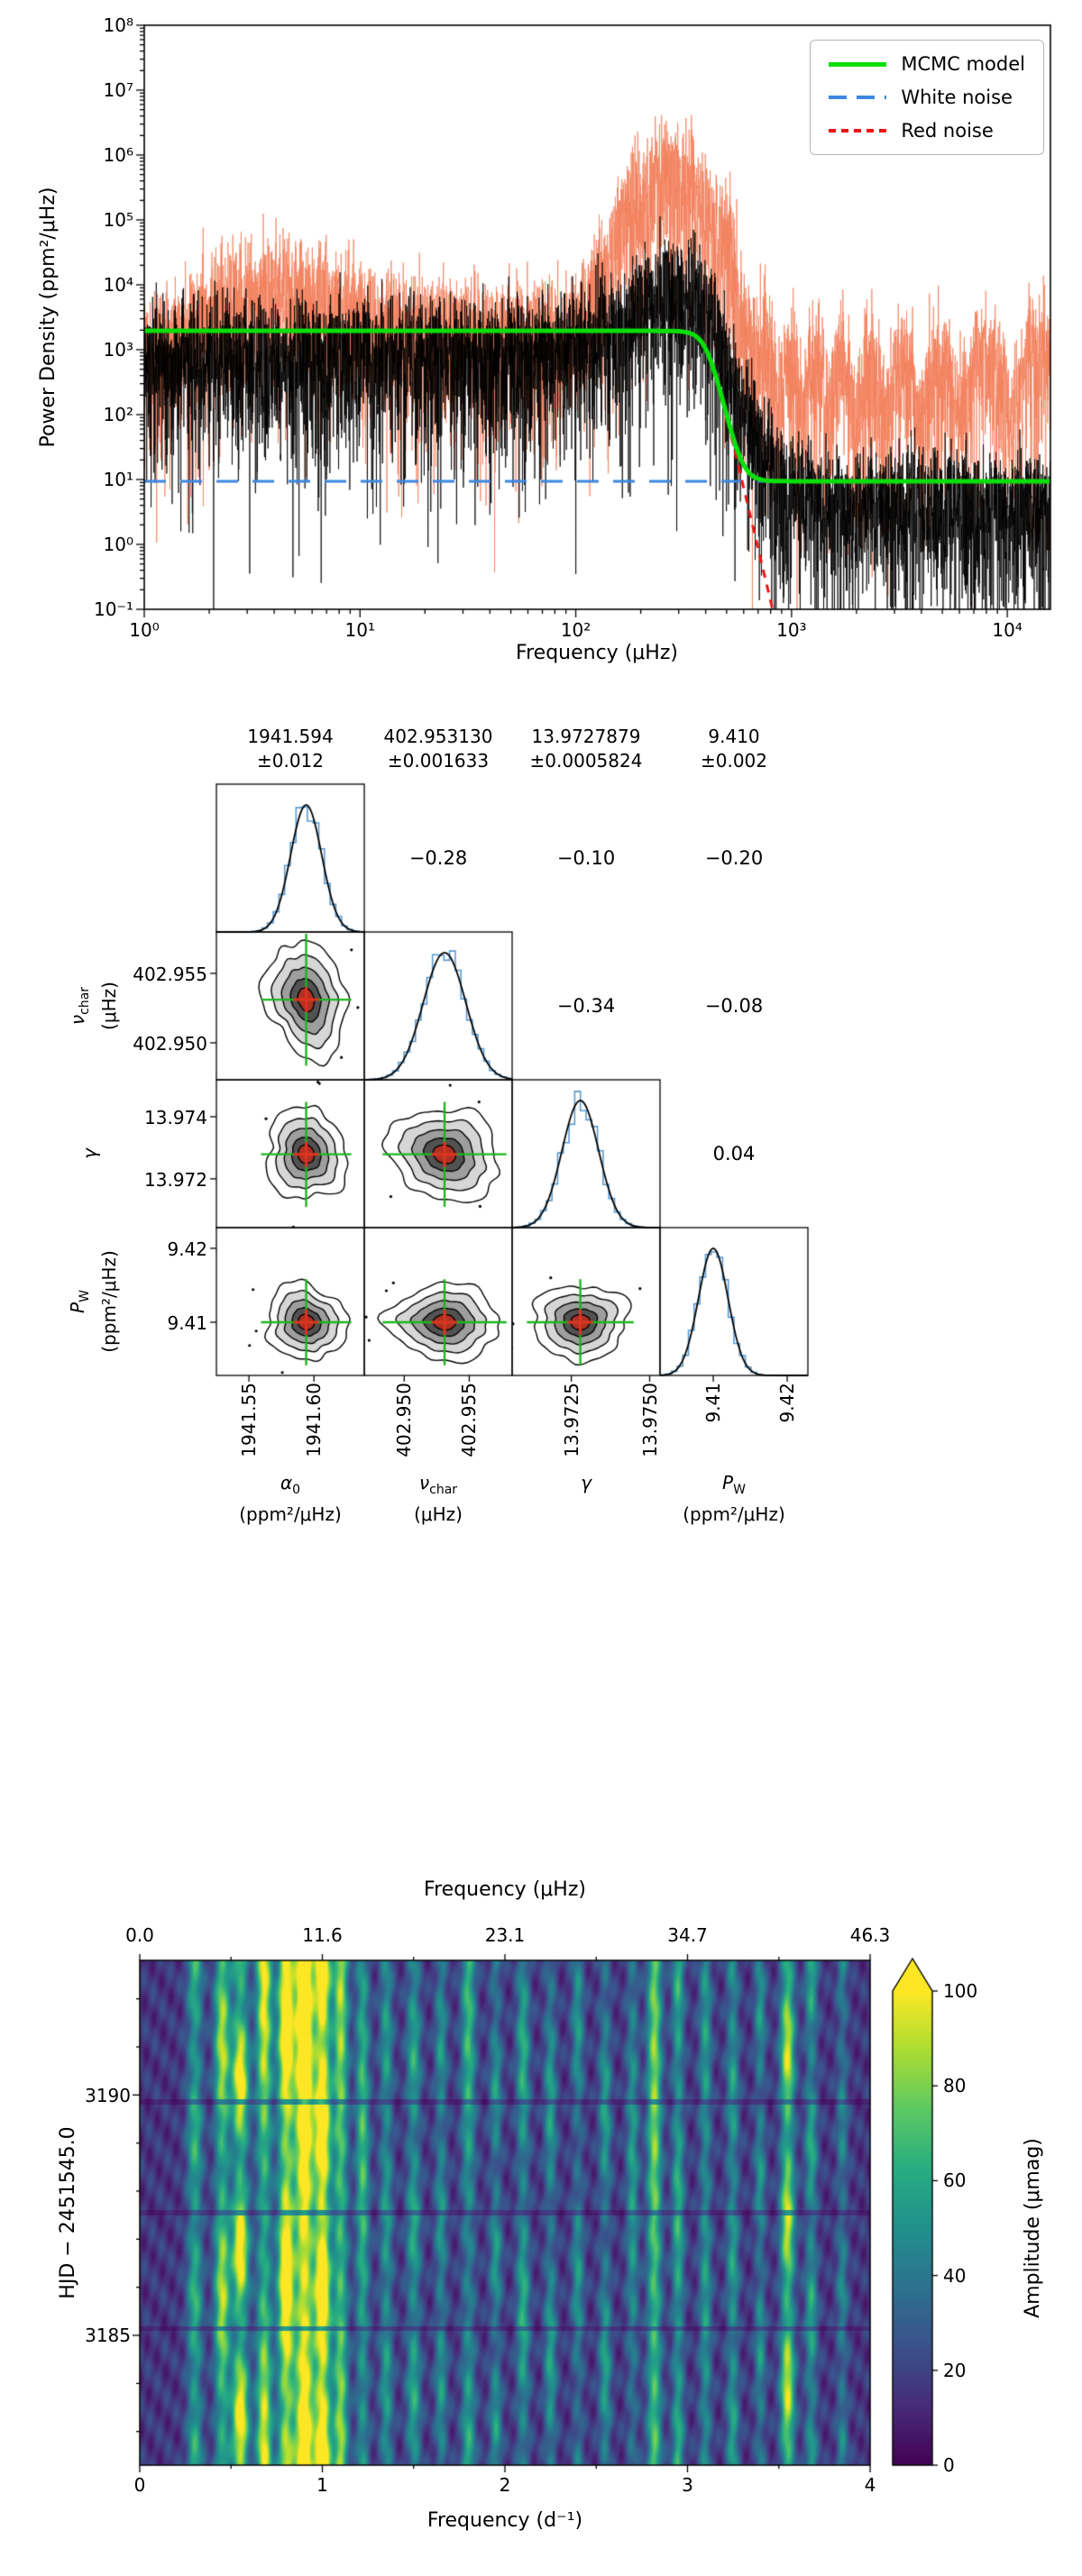 The height and width of the screenshot is (2576, 1082). What do you see at coordinates (734, 1006) in the screenshot?
I see `correlation-nuchar-pw: −0.08` at bounding box center [734, 1006].